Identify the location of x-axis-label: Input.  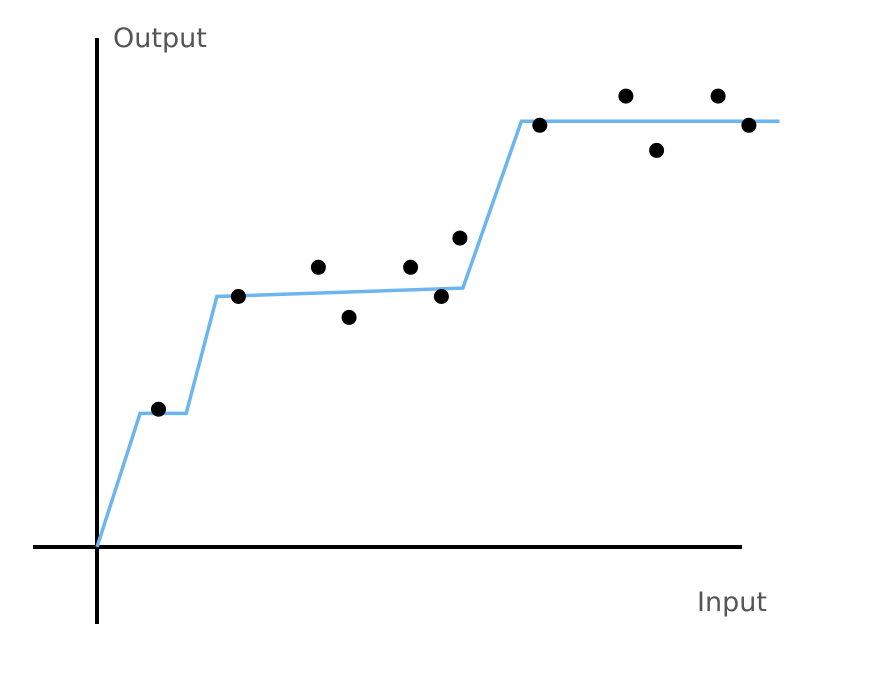
(732, 602).